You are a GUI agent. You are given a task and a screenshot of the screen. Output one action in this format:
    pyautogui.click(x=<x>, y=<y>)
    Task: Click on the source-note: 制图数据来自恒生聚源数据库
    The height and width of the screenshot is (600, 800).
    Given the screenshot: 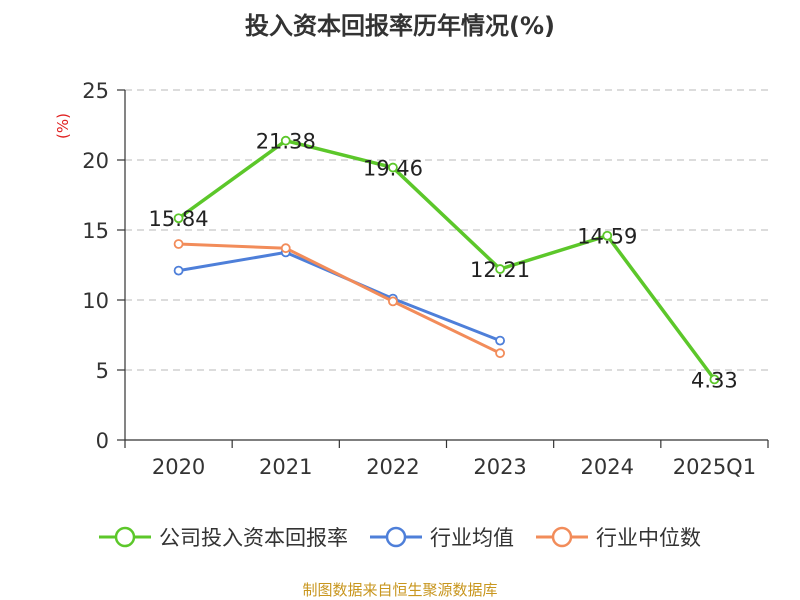 What is the action you would take?
    pyautogui.click(x=400, y=590)
    